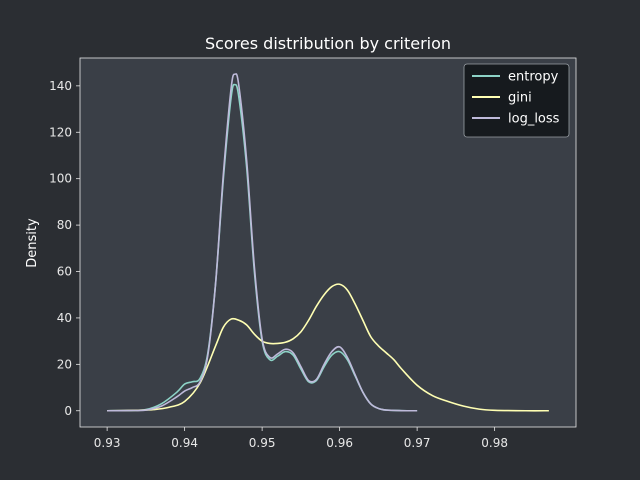  I want to click on y-tick-label: 40, so click(64, 318).